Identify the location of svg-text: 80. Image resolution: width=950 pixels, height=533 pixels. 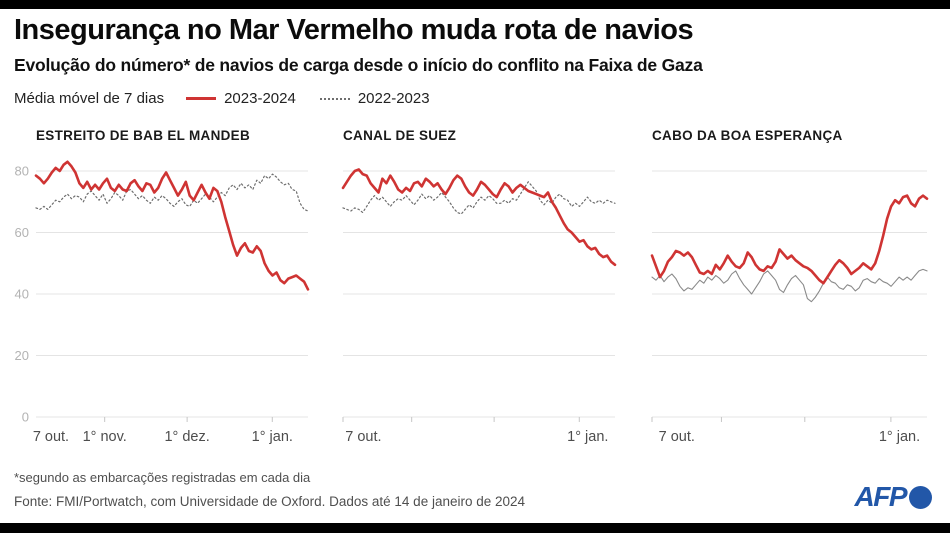
(22, 171).